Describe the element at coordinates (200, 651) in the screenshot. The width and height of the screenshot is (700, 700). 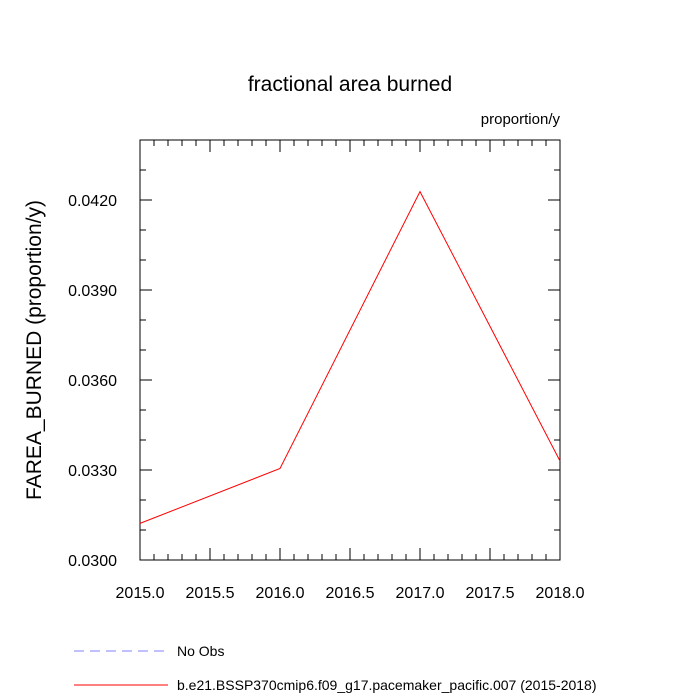
I see `legend-label-no-obs: No Obs` at that location.